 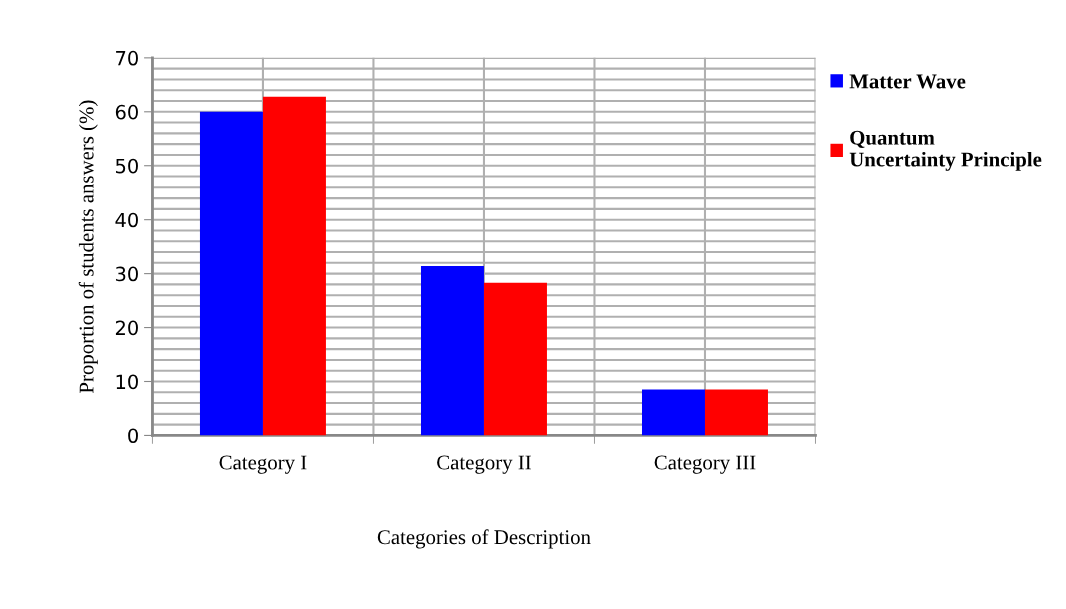 What do you see at coordinates (705, 464) in the screenshot?
I see `x-tick-label: Category III` at bounding box center [705, 464].